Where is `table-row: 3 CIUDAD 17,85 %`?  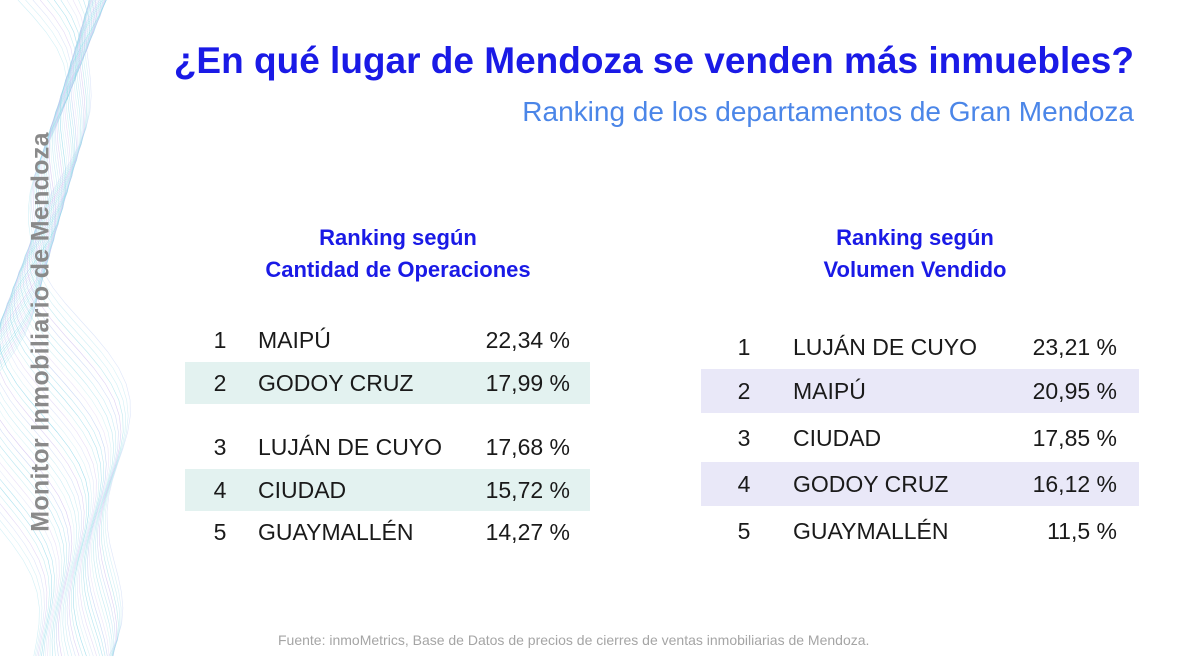
table-row: 3 CIUDAD 17,85 % is located at coordinates (920, 438).